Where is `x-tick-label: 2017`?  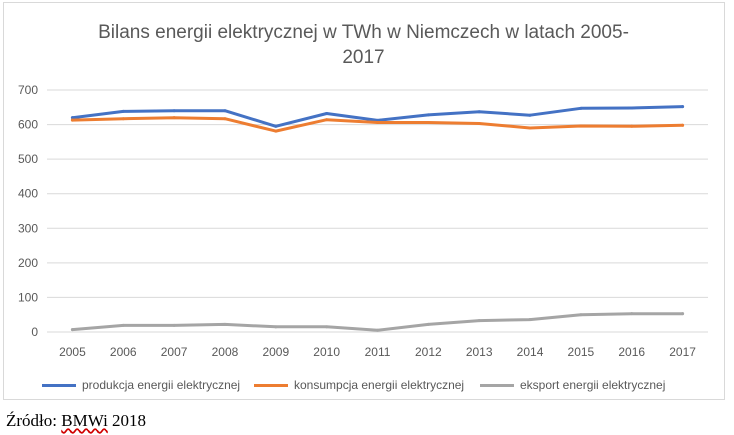
x-tick-label: 2017 is located at coordinates (682, 352).